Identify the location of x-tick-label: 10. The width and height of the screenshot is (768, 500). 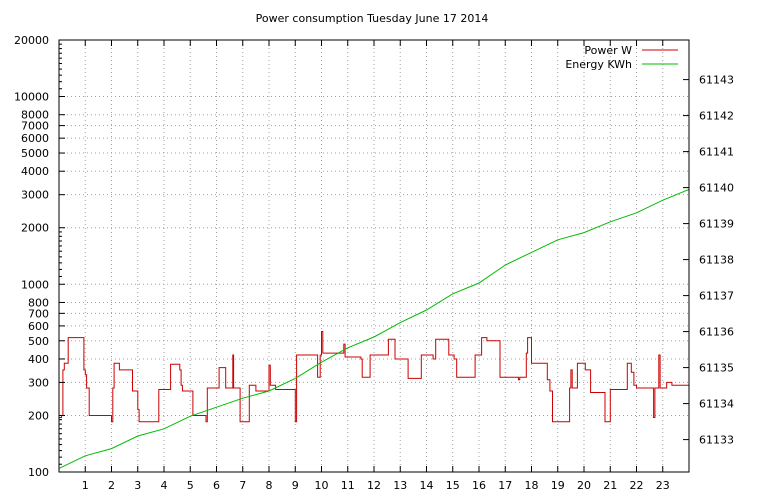
(322, 485).